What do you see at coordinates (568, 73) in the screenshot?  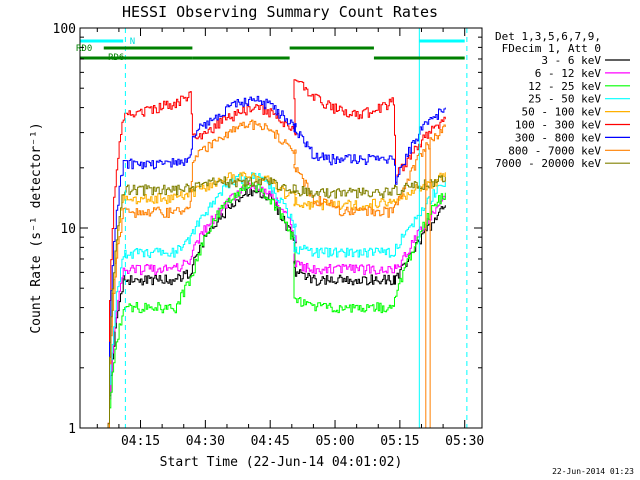 I see `legend-entry: 6 - 12 keV` at bounding box center [568, 73].